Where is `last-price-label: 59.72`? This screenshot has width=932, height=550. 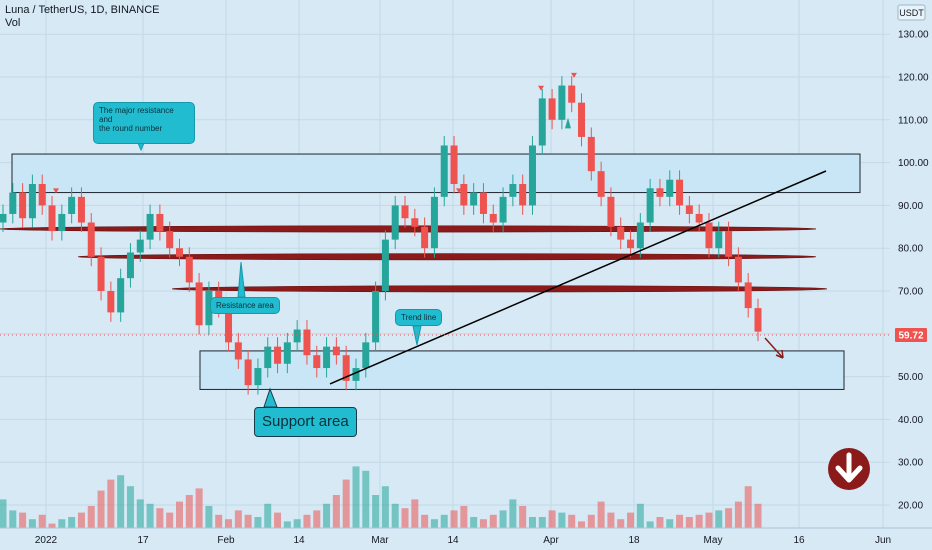 last-price-label: 59.72 is located at coordinates (910, 335).